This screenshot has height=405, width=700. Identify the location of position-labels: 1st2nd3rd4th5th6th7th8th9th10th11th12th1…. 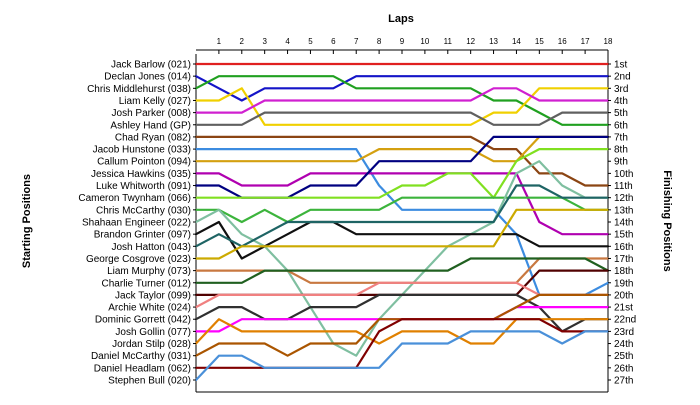
(622, 223).